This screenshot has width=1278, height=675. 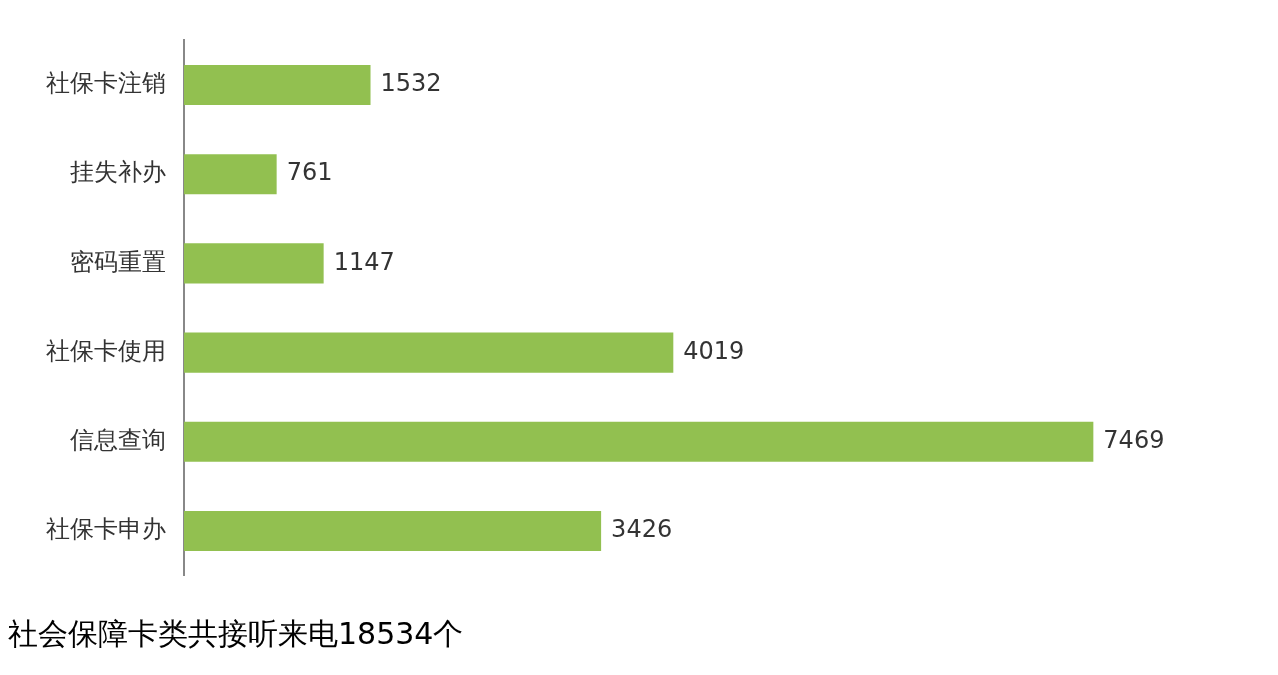 I want to click on y-tick-label: 信息查询, so click(x=118, y=440).